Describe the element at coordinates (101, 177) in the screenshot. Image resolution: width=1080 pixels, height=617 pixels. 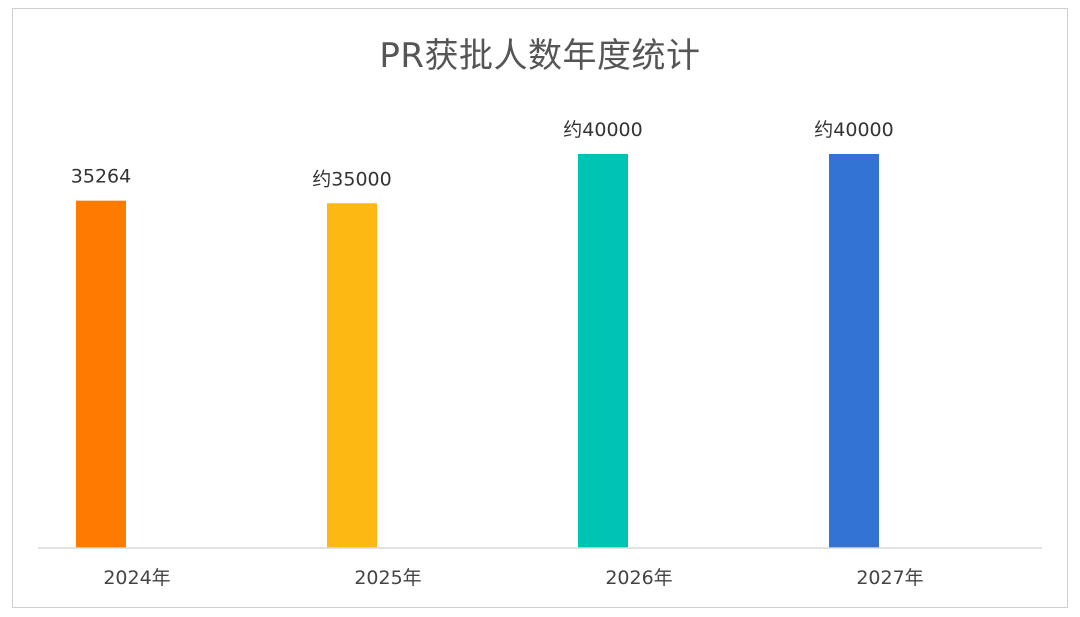
I see `bar-value-label-1: 35264` at that location.